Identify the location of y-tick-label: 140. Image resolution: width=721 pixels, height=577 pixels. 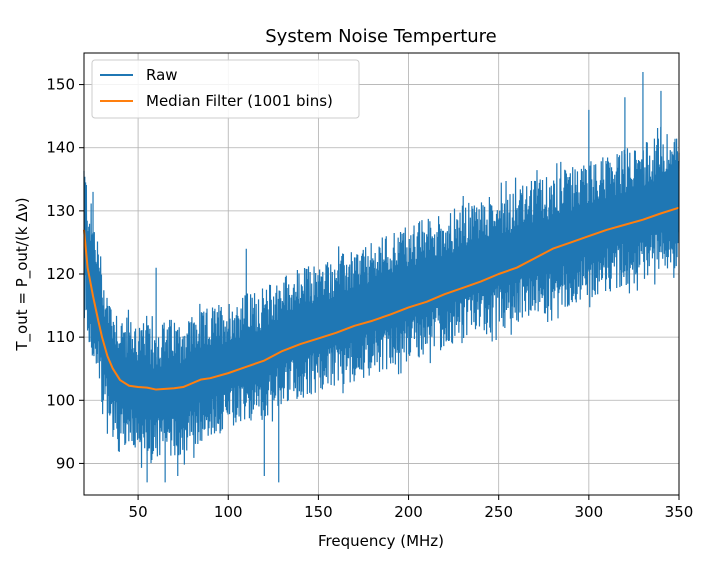
(60, 148).